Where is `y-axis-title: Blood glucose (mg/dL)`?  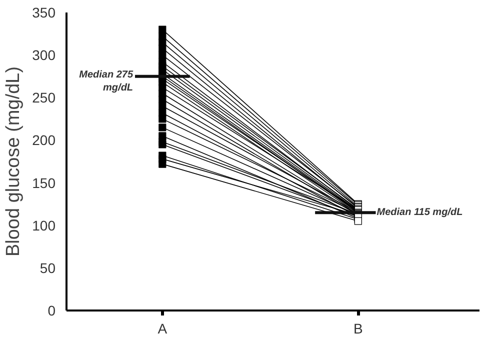
y-axis-title: Blood glucose (mg/dL) is located at coordinates (13, 161).